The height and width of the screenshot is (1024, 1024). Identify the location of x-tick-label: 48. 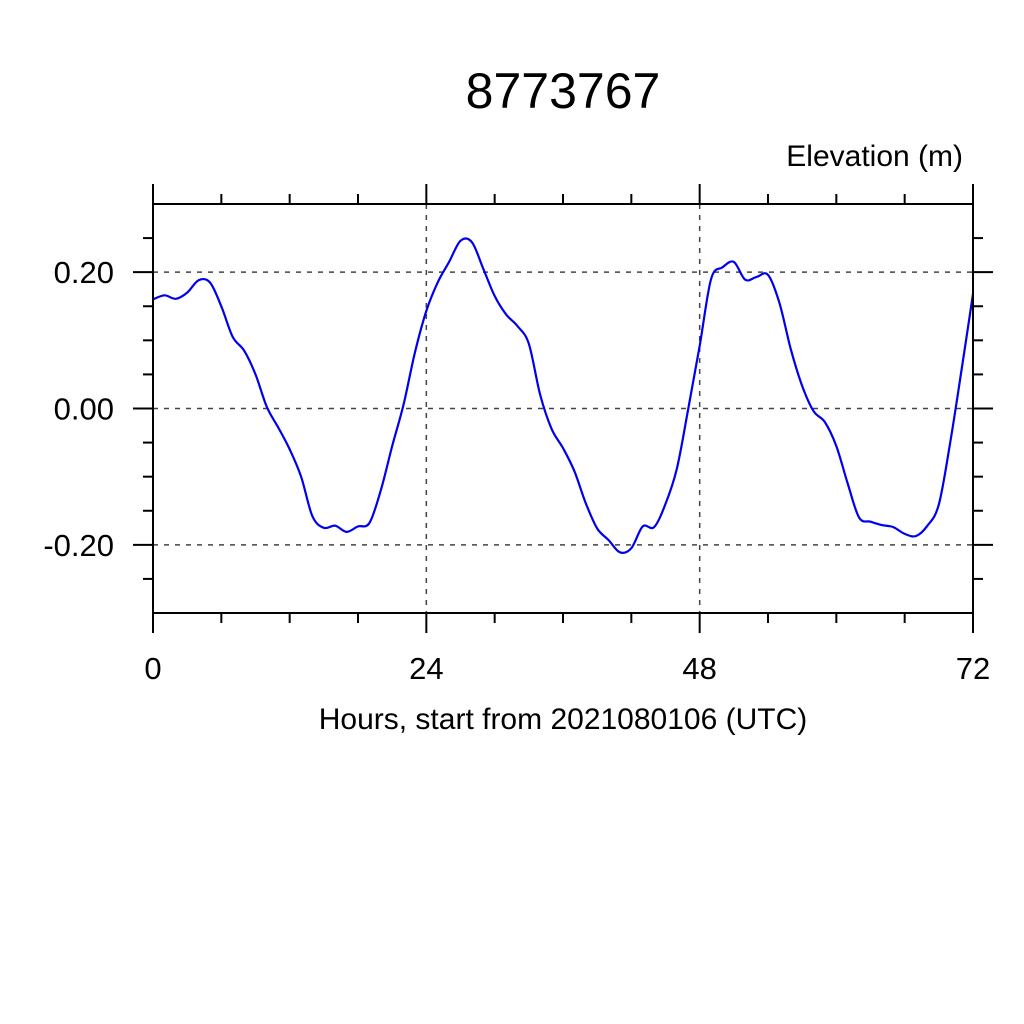
(699, 668).